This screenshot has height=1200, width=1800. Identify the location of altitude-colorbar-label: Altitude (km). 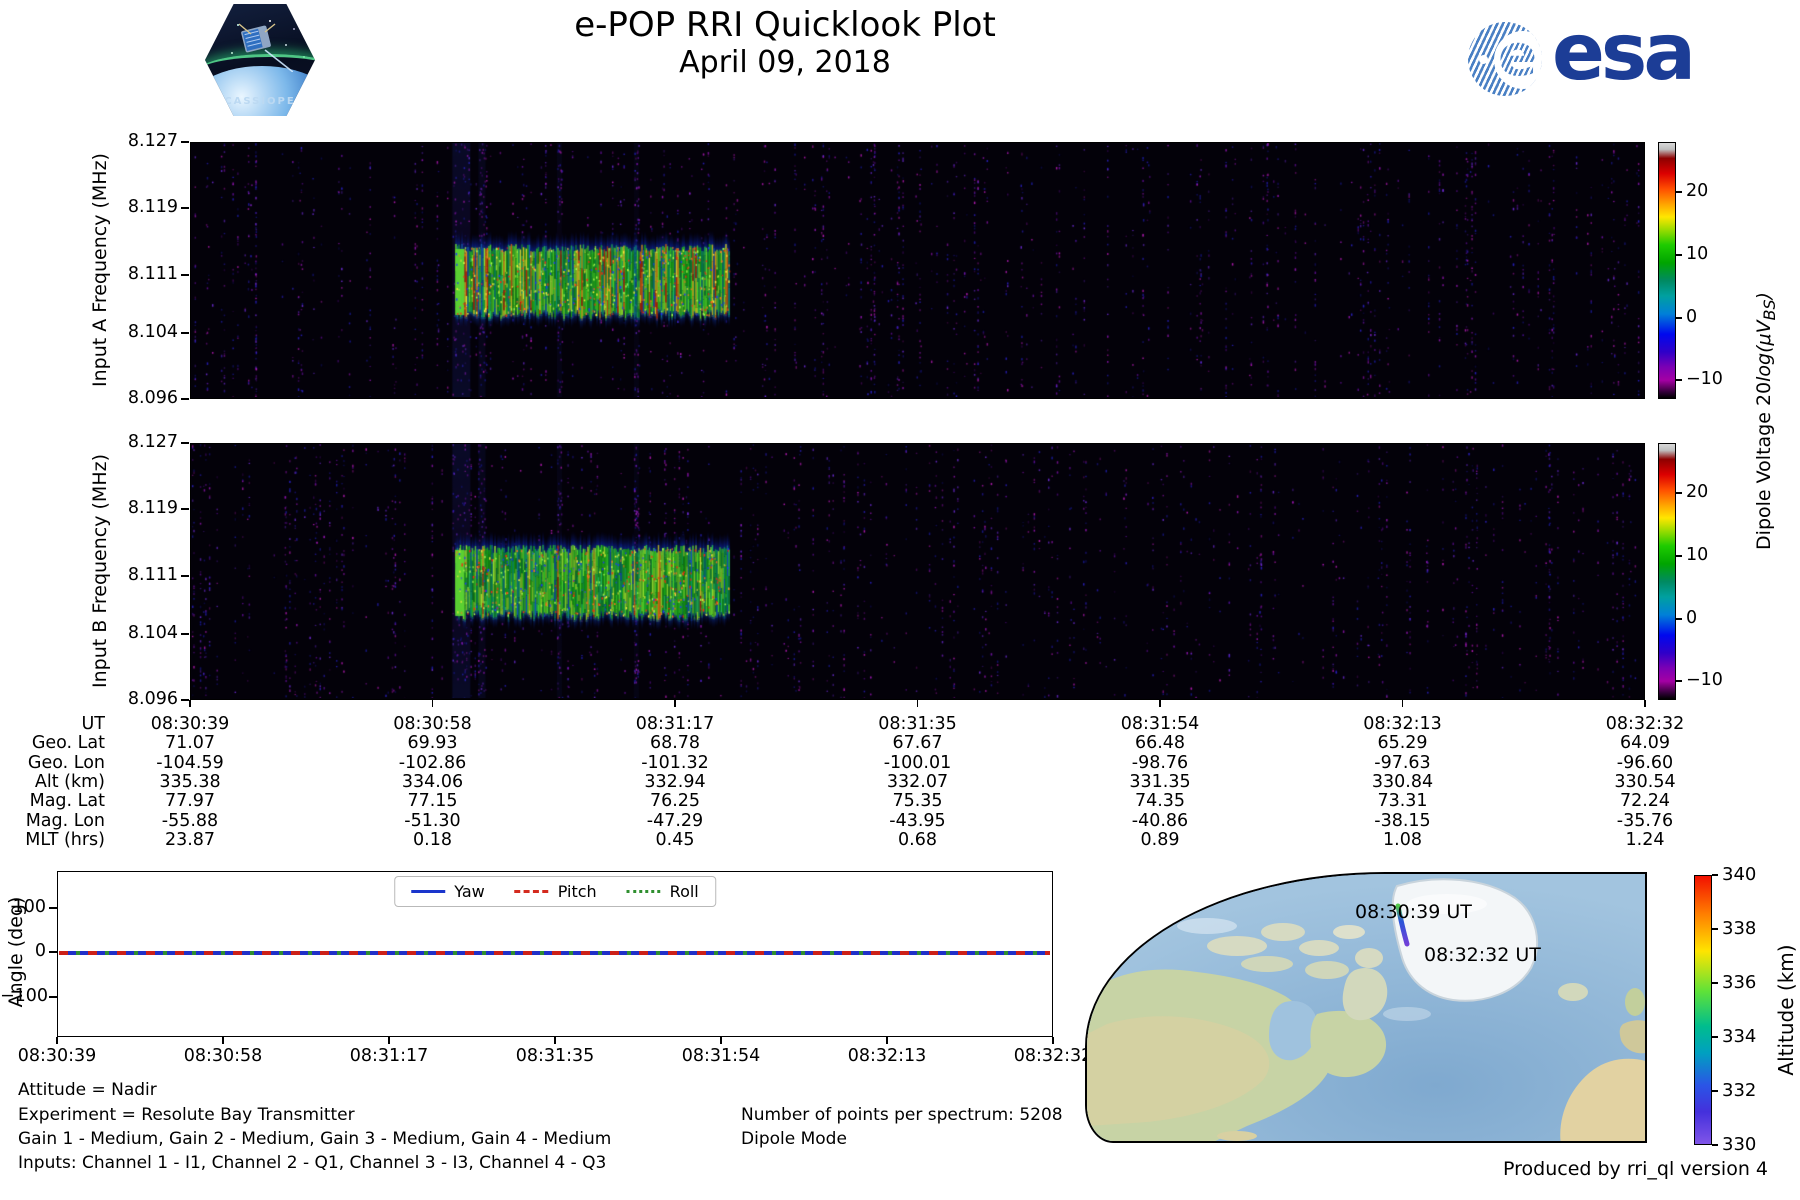
(1786, 1010).